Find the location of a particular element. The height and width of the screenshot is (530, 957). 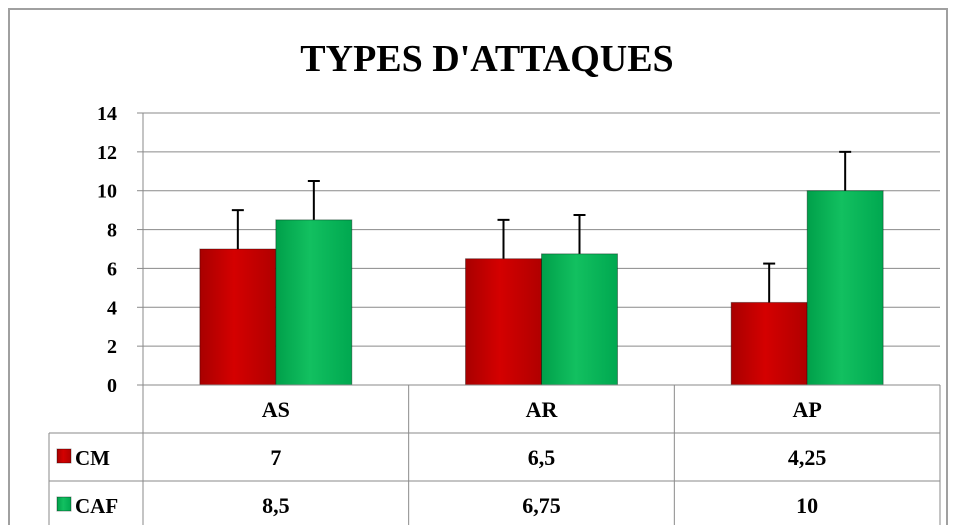

bar-cm-ar is located at coordinates (503, 322).